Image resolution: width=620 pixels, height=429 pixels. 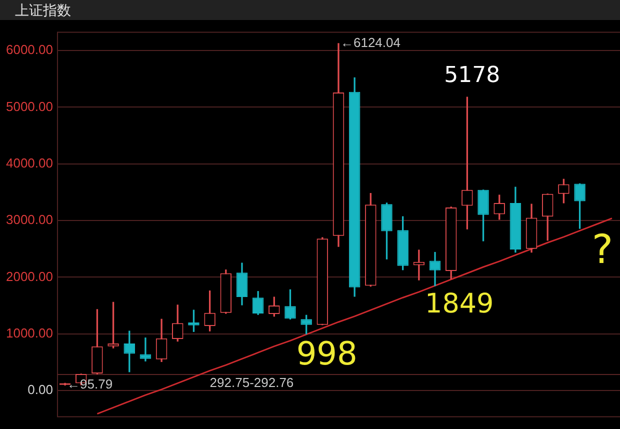 I want to click on y-tick-label: 4000.00, so click(x=29, y=162).